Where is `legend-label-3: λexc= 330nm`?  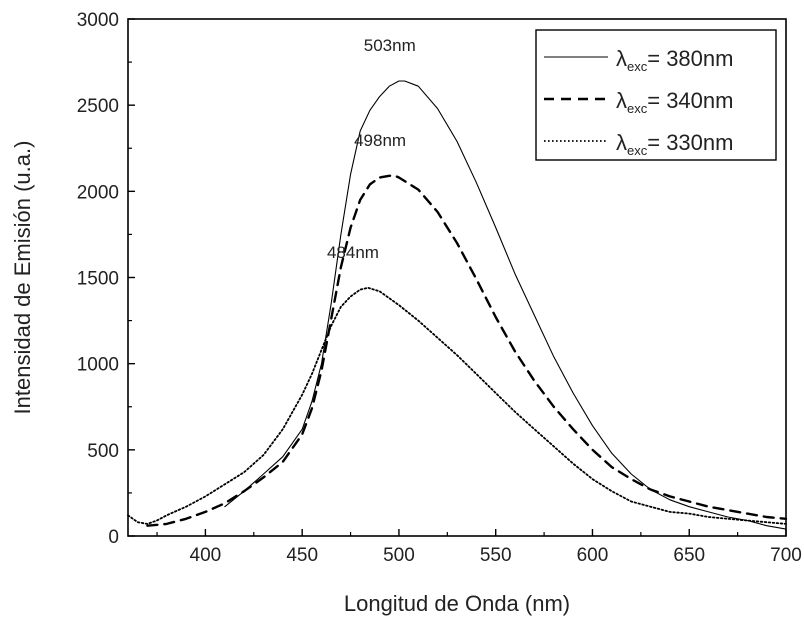 legend-label-3: λexc= 330nm is located at coordinates (674, 144).